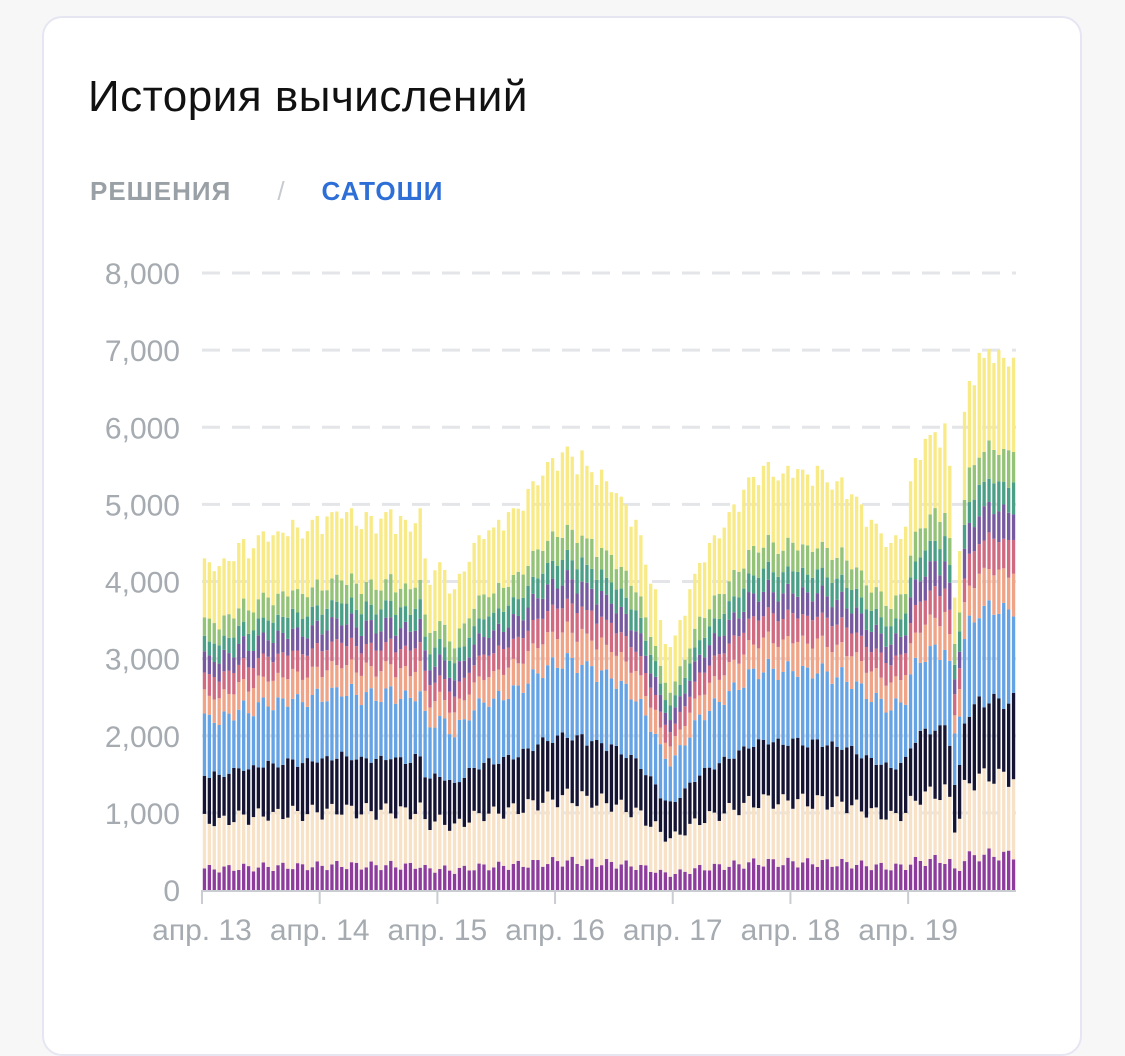 This screenshot has width=1125, height=1056. I want to click on x-tick-label: апр. 14, so click(320, 930).